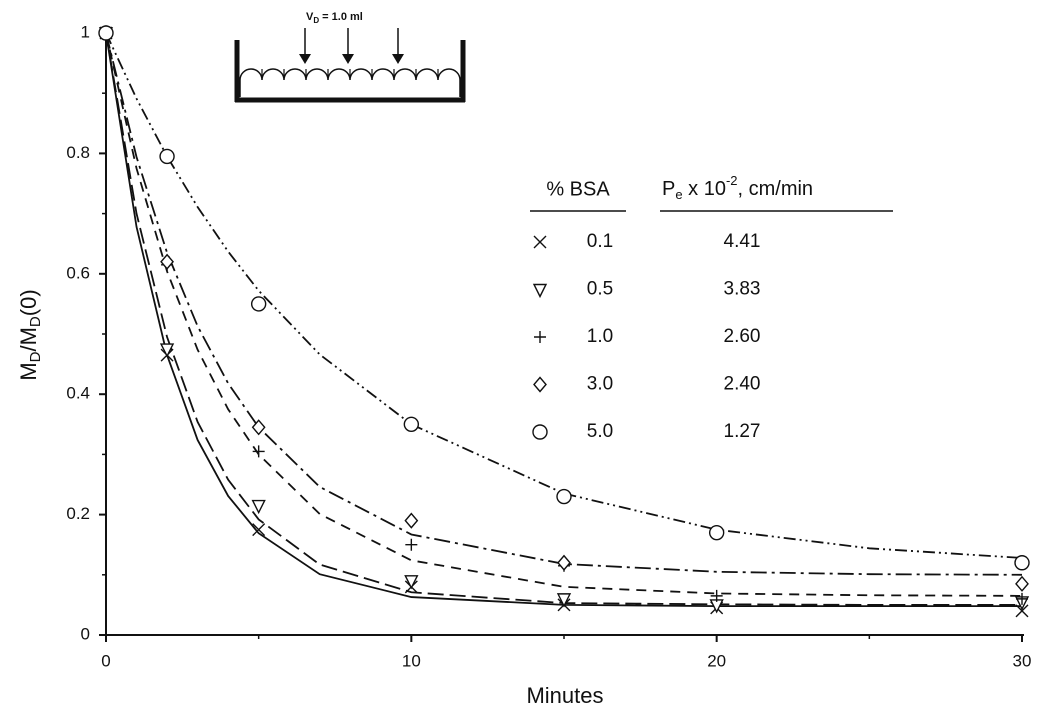  I want to click on legend-header: Pe x 10-2, cm/min, so click(737, 187).